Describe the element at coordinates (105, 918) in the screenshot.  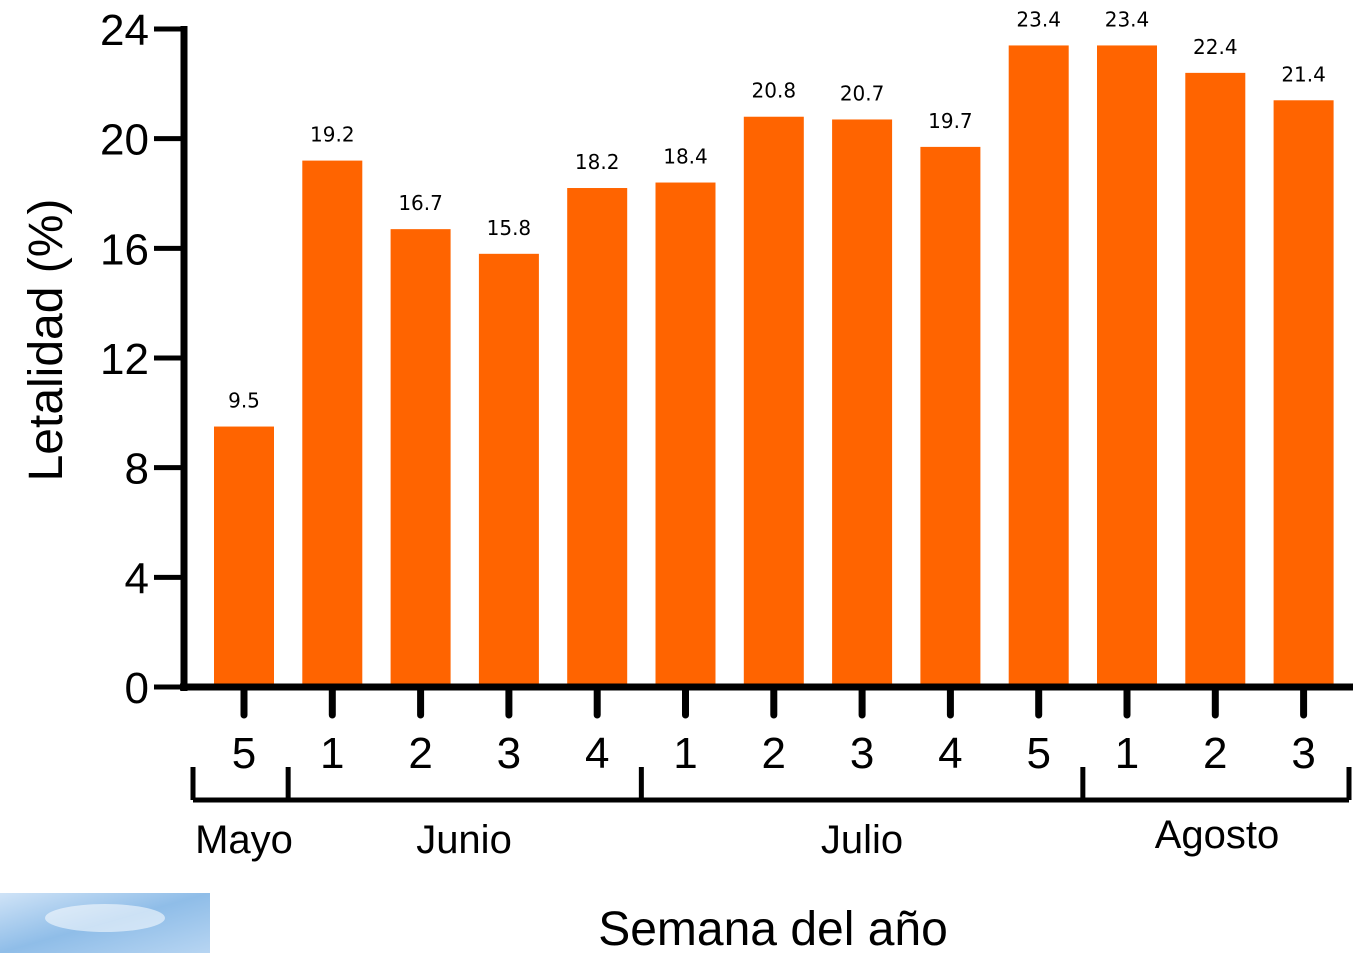
I see `cloud-image` at that location.